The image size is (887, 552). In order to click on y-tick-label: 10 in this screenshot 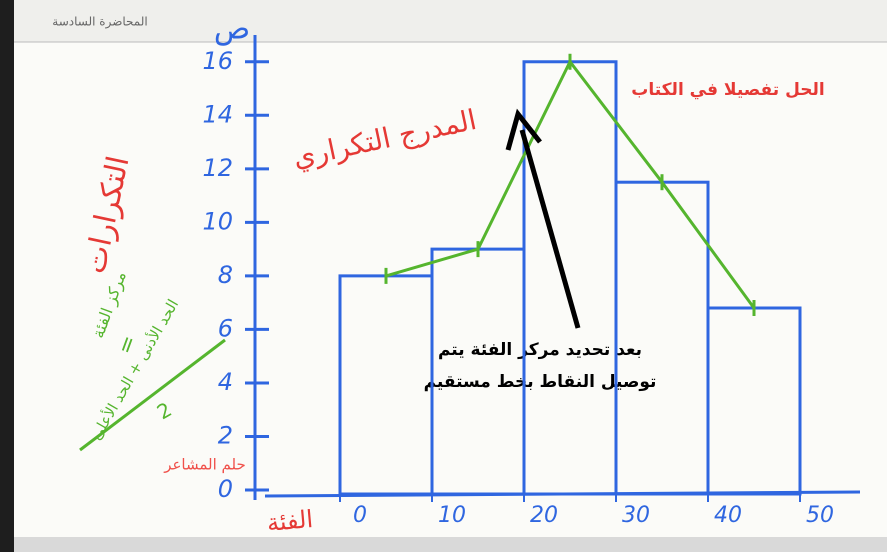, I will do `click(217, 221)`.